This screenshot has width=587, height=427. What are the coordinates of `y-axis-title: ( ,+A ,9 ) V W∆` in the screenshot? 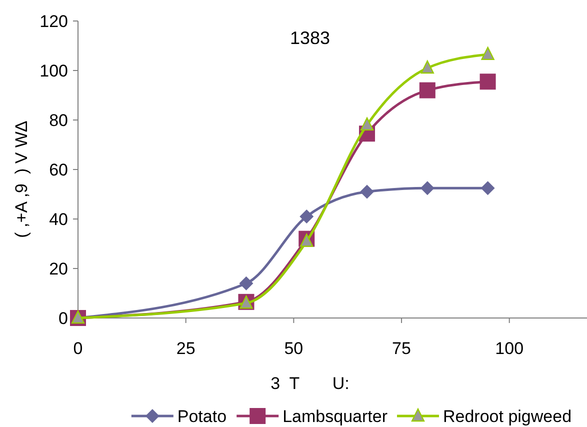 It's located at (21, 179).